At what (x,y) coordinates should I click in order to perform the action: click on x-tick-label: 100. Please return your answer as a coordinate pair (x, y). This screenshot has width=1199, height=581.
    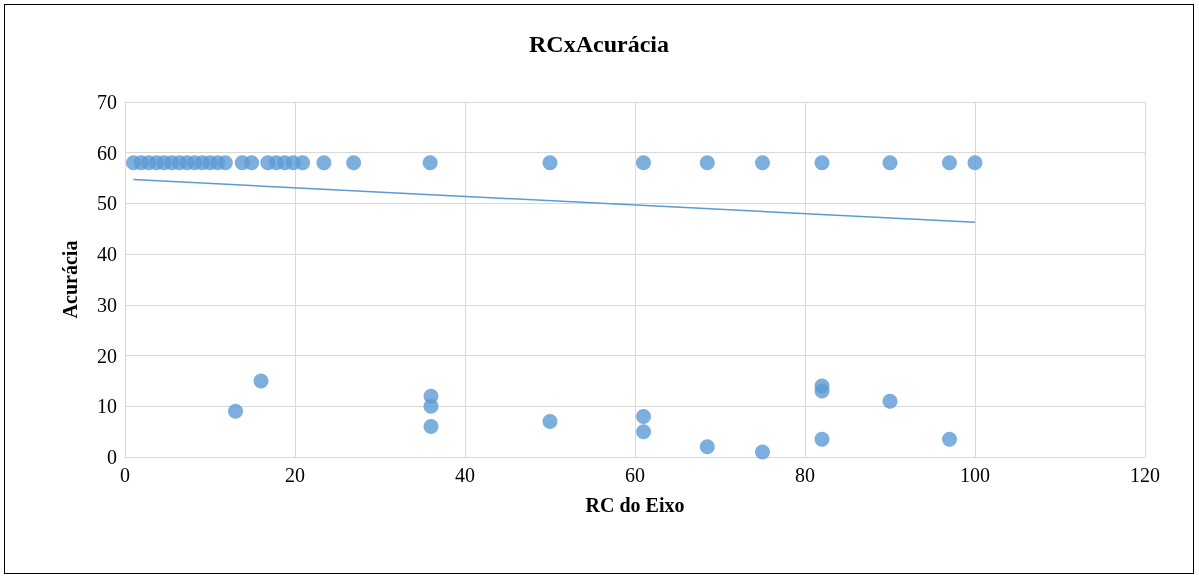
    Looking at the image, I should click on (975, 475).